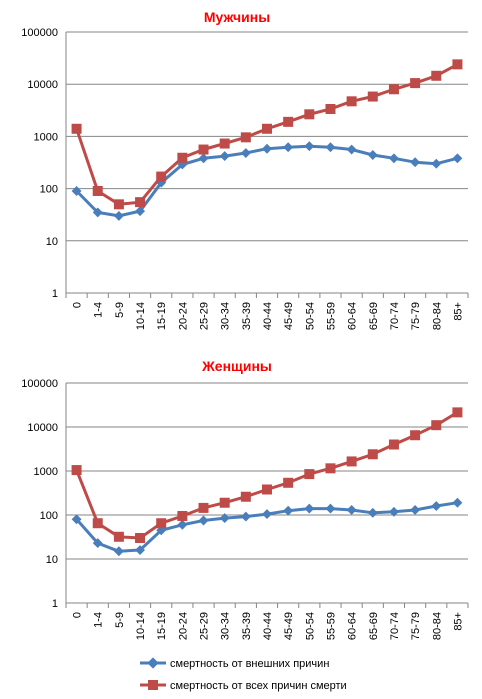  What do you see at coordinates (99, 310) in the screenshot?
I see `x-tick-label: 1-4` at bounding box center [99, 310].